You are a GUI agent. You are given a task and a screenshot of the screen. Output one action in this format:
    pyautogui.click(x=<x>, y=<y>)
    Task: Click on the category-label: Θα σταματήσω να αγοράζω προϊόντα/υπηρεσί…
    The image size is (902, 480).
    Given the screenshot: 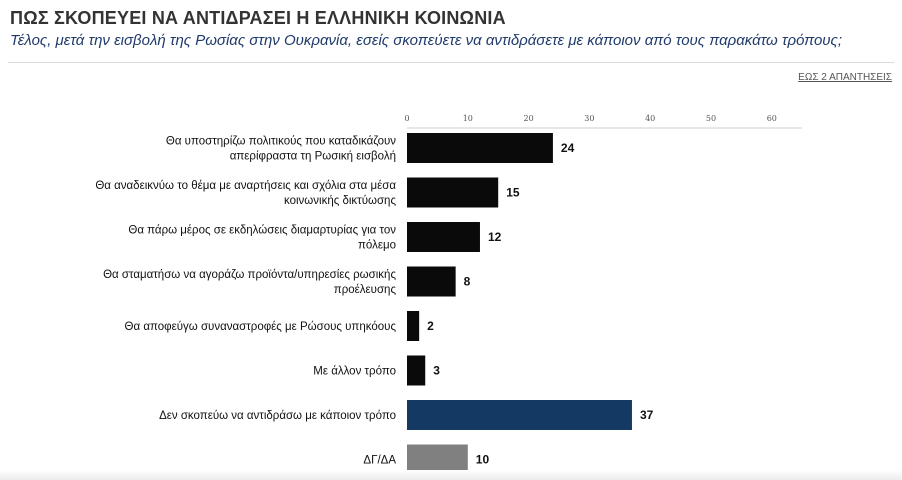 What is the action you would take?
    pyautogui.click(x=249, y=282)
    